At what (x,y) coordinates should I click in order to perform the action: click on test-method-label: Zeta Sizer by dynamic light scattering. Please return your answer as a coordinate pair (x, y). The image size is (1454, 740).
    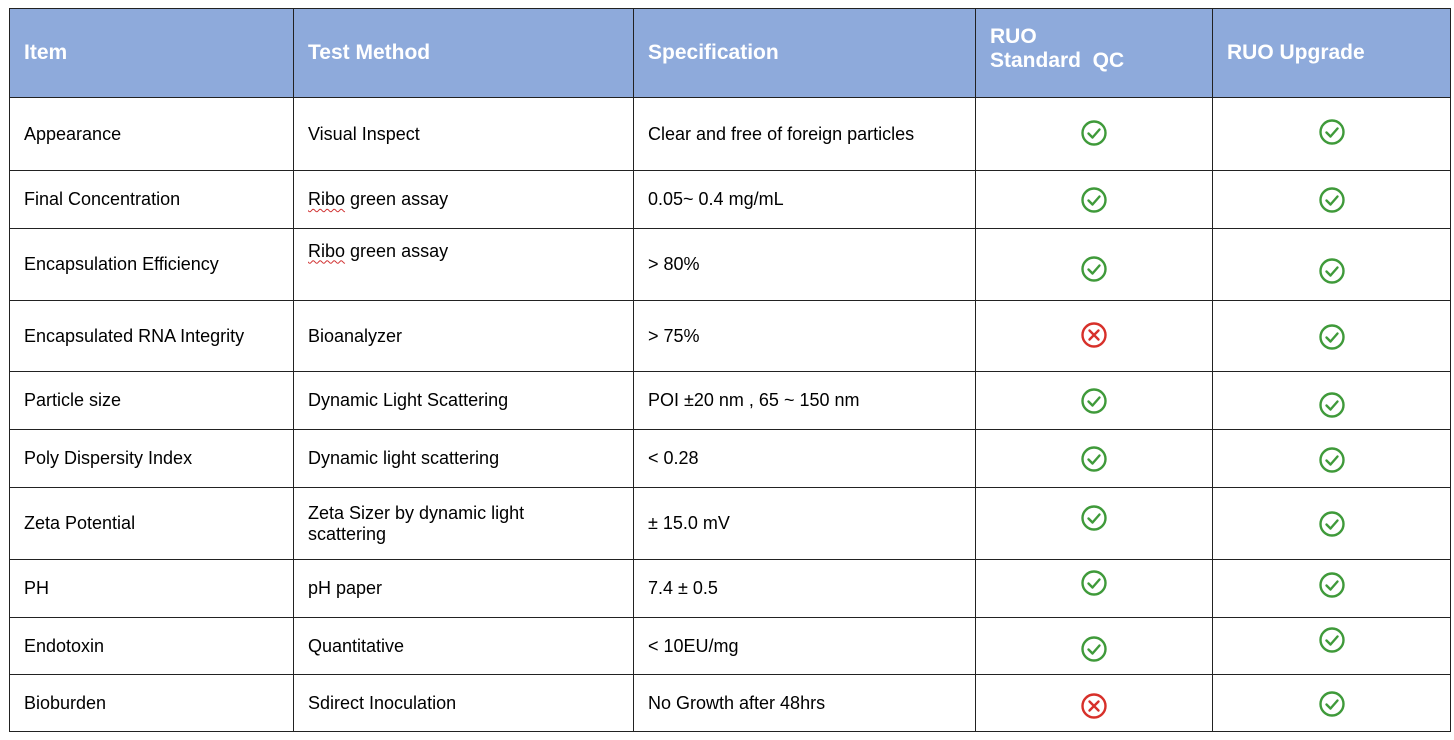
    Looking at the image, I should click on (419, 523).